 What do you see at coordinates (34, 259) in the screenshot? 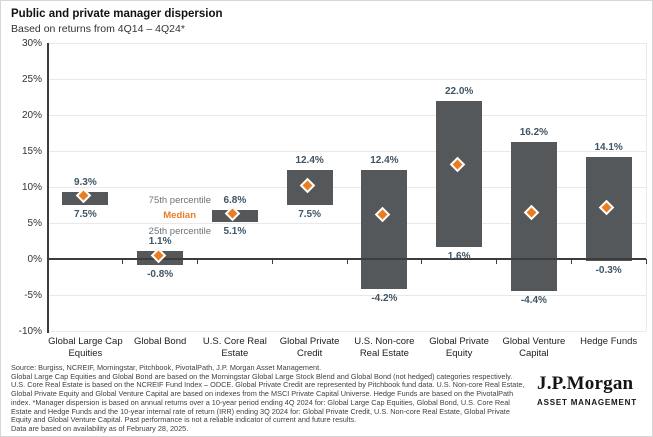
I see `y-axis-tick-label: 0%` at bounding box center [34, 259].